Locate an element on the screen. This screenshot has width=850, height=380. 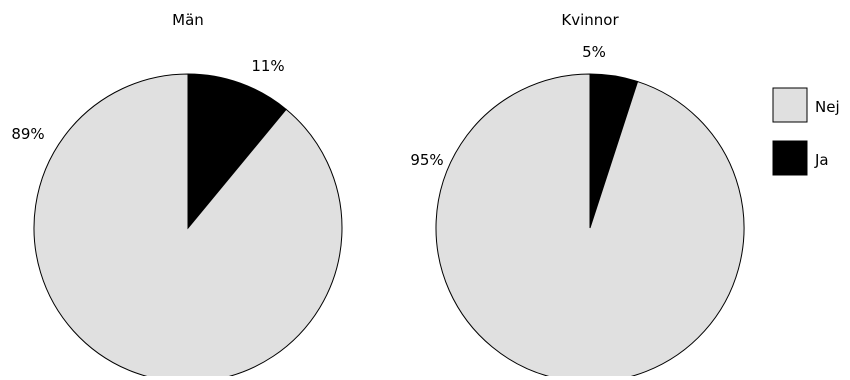
slice-label-kvinnor-ja: 5% is located at coordinates (594, 52).